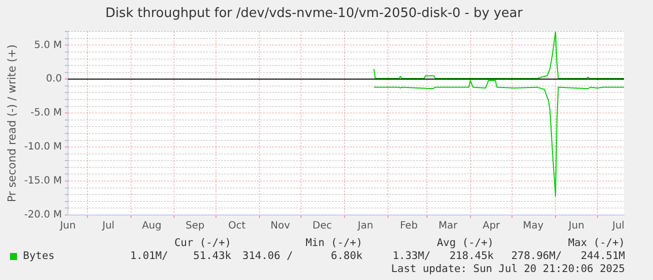 Image resolution: width=653 pixels, height=280 pixels. What do you see at coordinates (322, 226) in the screenshot?
I see `x-tick-label: Dec` at bounding box center [322, 226].